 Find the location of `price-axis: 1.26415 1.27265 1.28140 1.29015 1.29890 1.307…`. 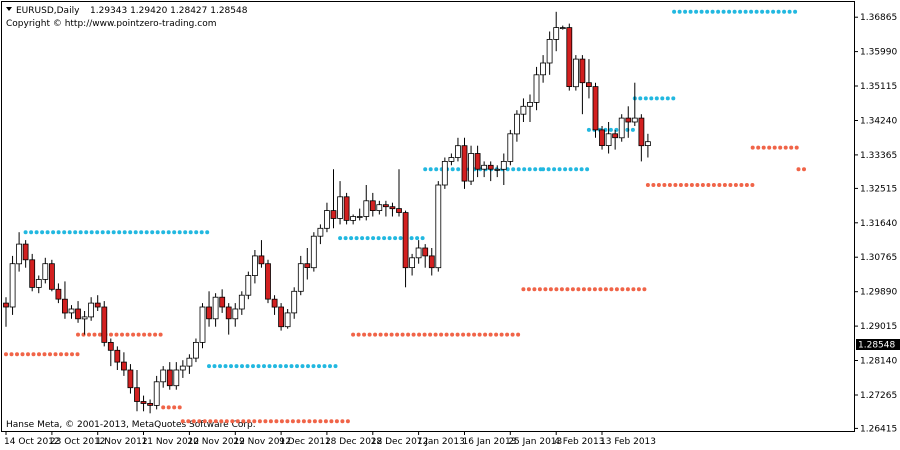

price-axis: 1.26415 1.27265 1.28140 1.29015 1.29890 1.307… is located at coordinates (875, 223).